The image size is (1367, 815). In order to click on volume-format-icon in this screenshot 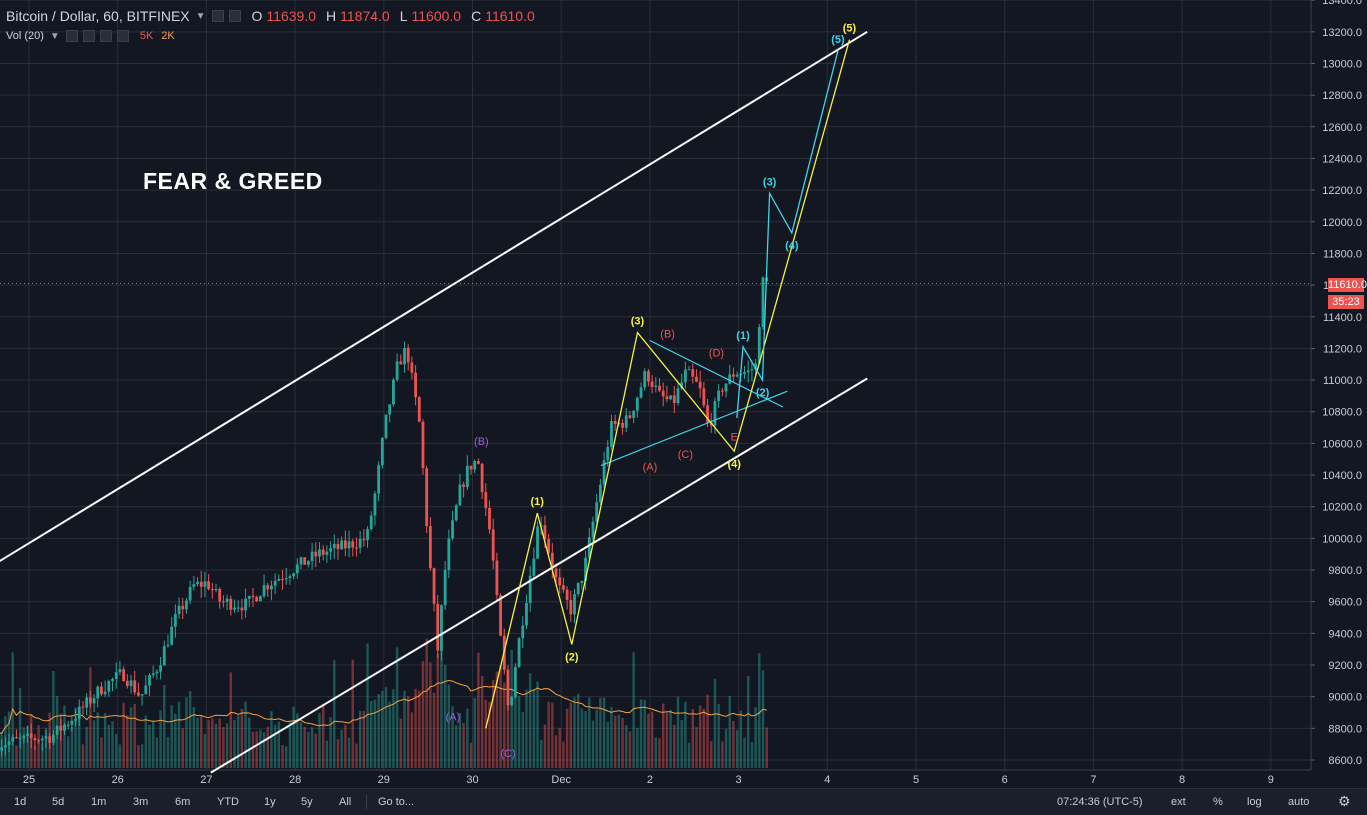, I will do `click(88, 36)`.